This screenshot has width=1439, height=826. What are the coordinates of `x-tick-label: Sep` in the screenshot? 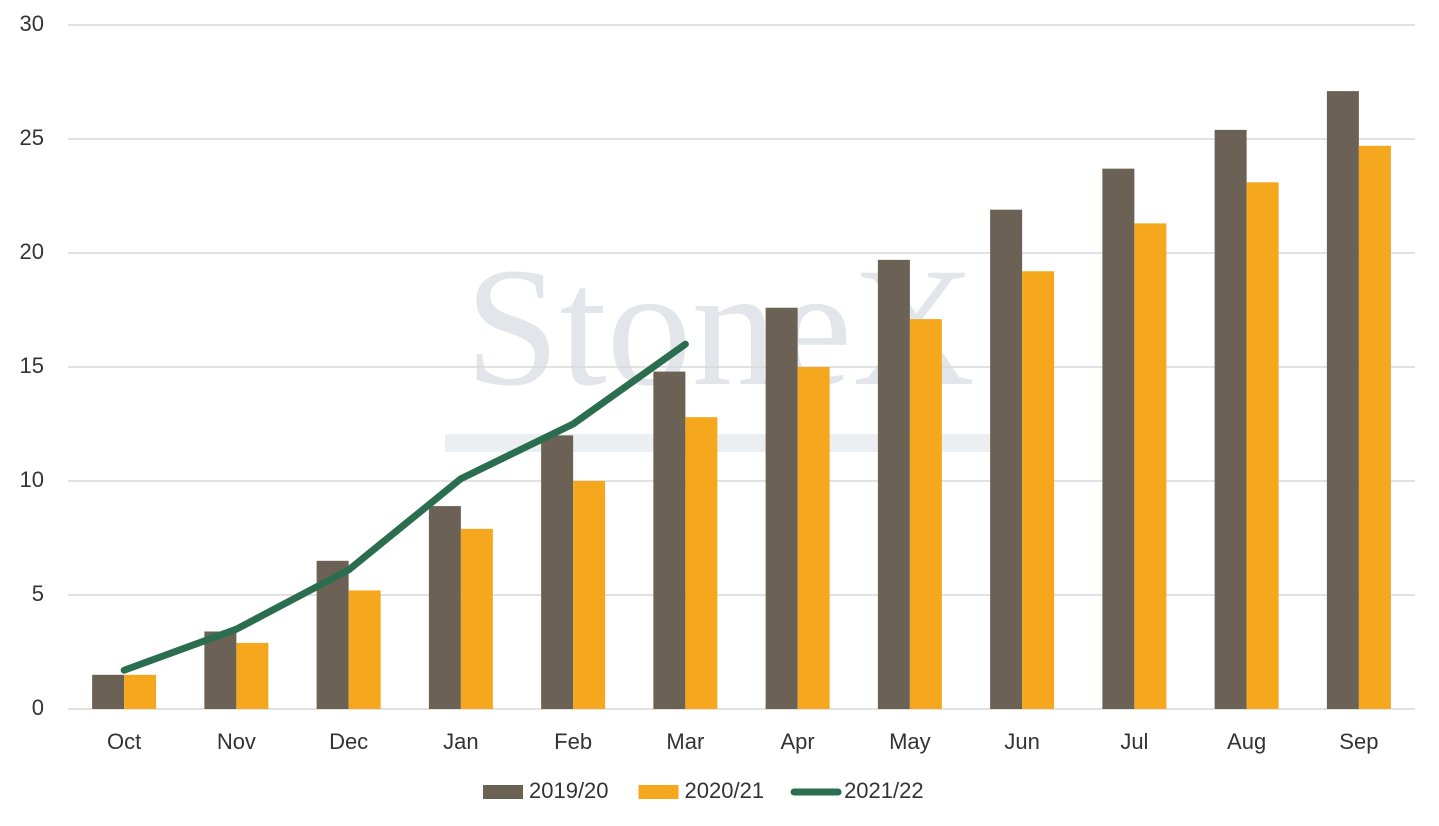 It's located at (1358, 741).